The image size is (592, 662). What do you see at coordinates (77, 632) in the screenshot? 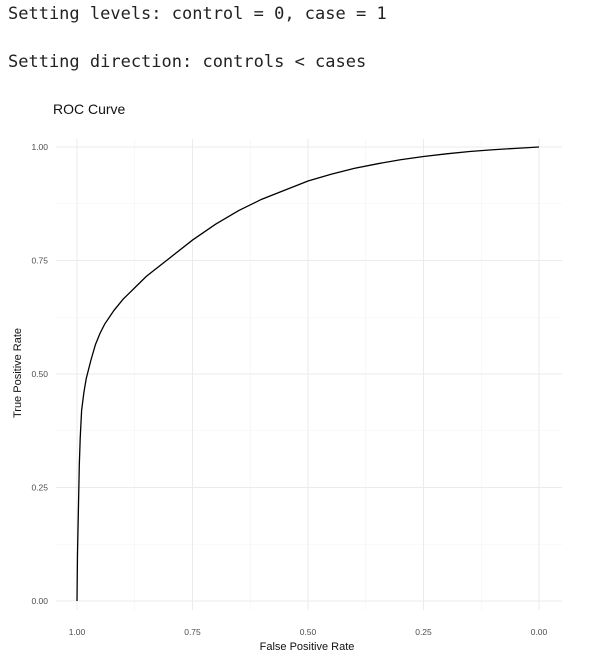
I see `x-tick-label: 1.00` at bounding box center [77, 632].